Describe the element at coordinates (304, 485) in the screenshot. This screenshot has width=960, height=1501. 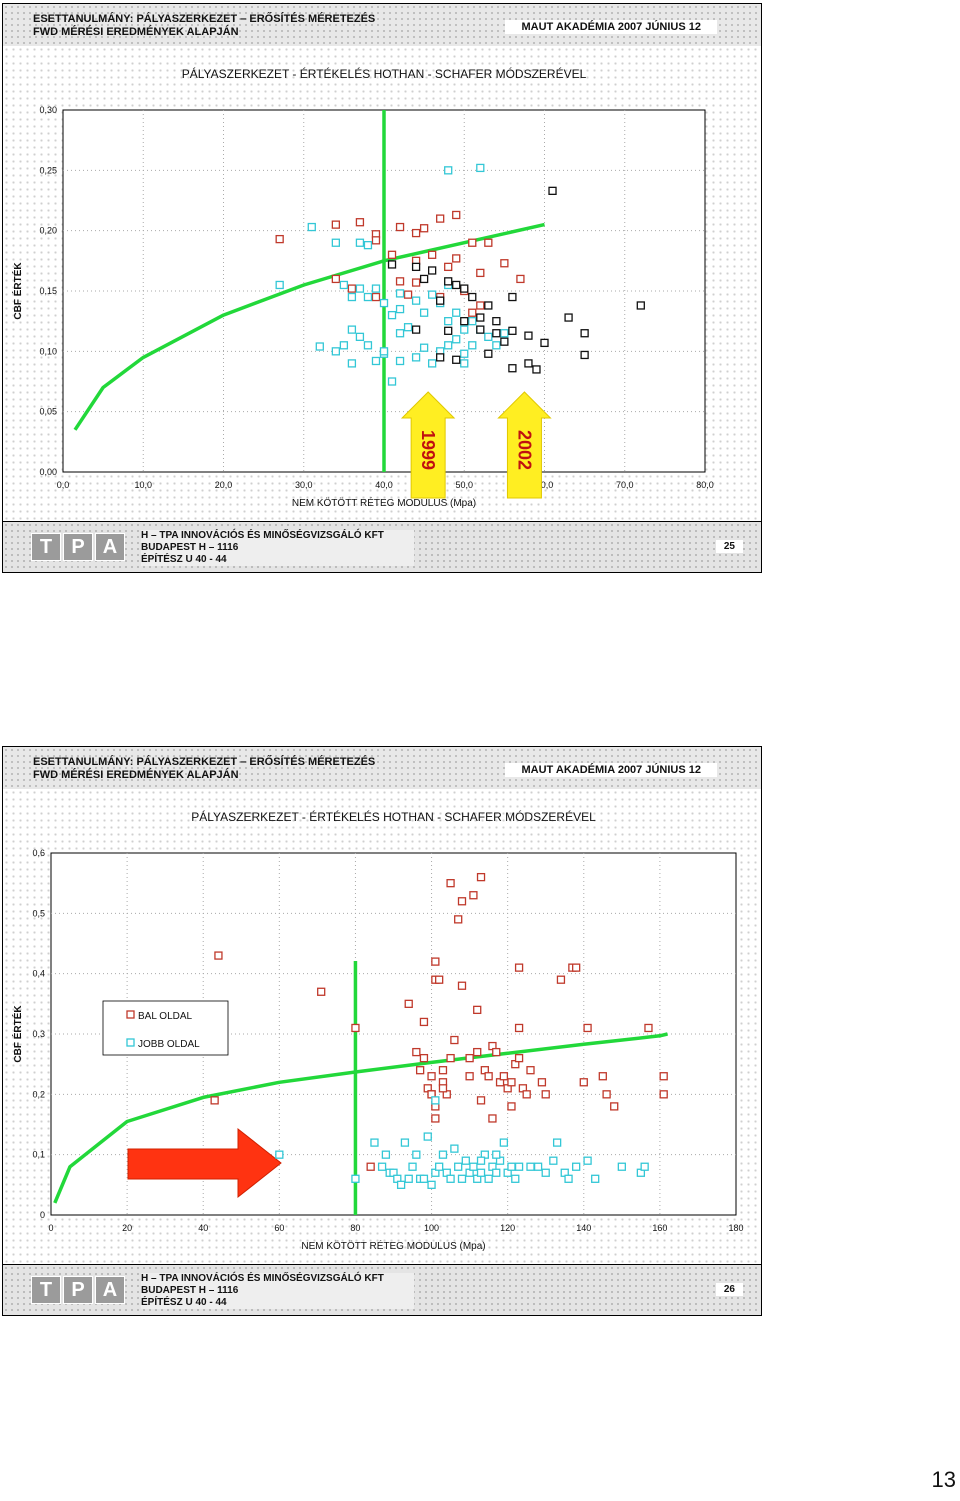
I see `x-tick-label: 30,0` at that location.